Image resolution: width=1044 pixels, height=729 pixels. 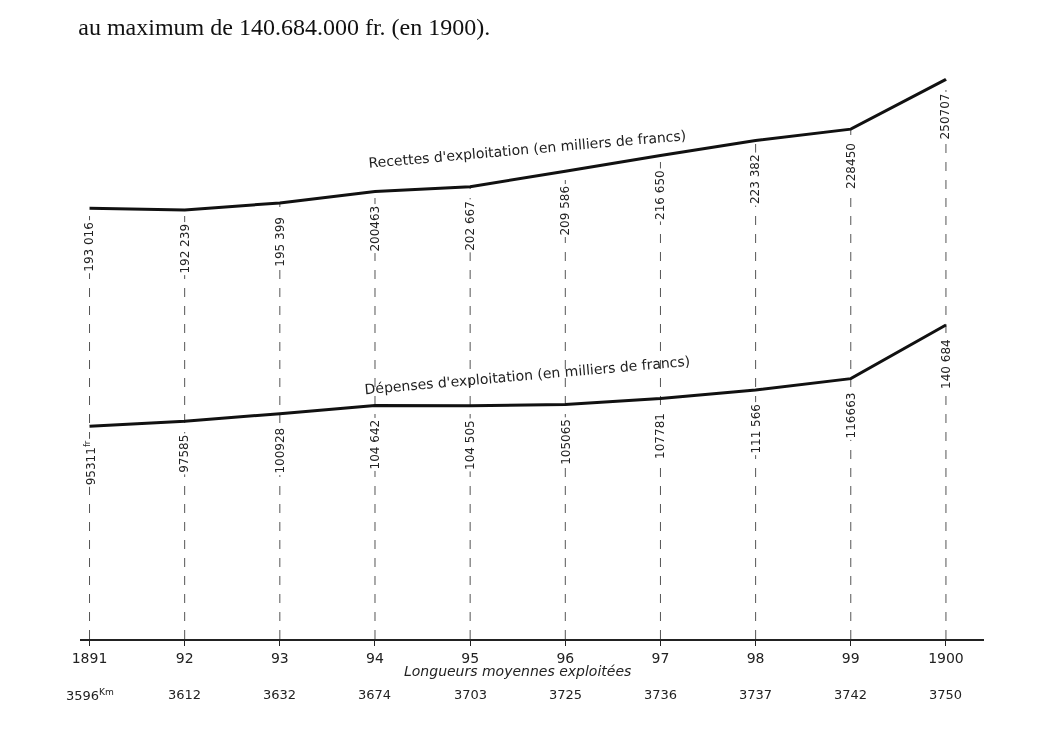 I want to click on text: 3703, so click(x=471, y=694).